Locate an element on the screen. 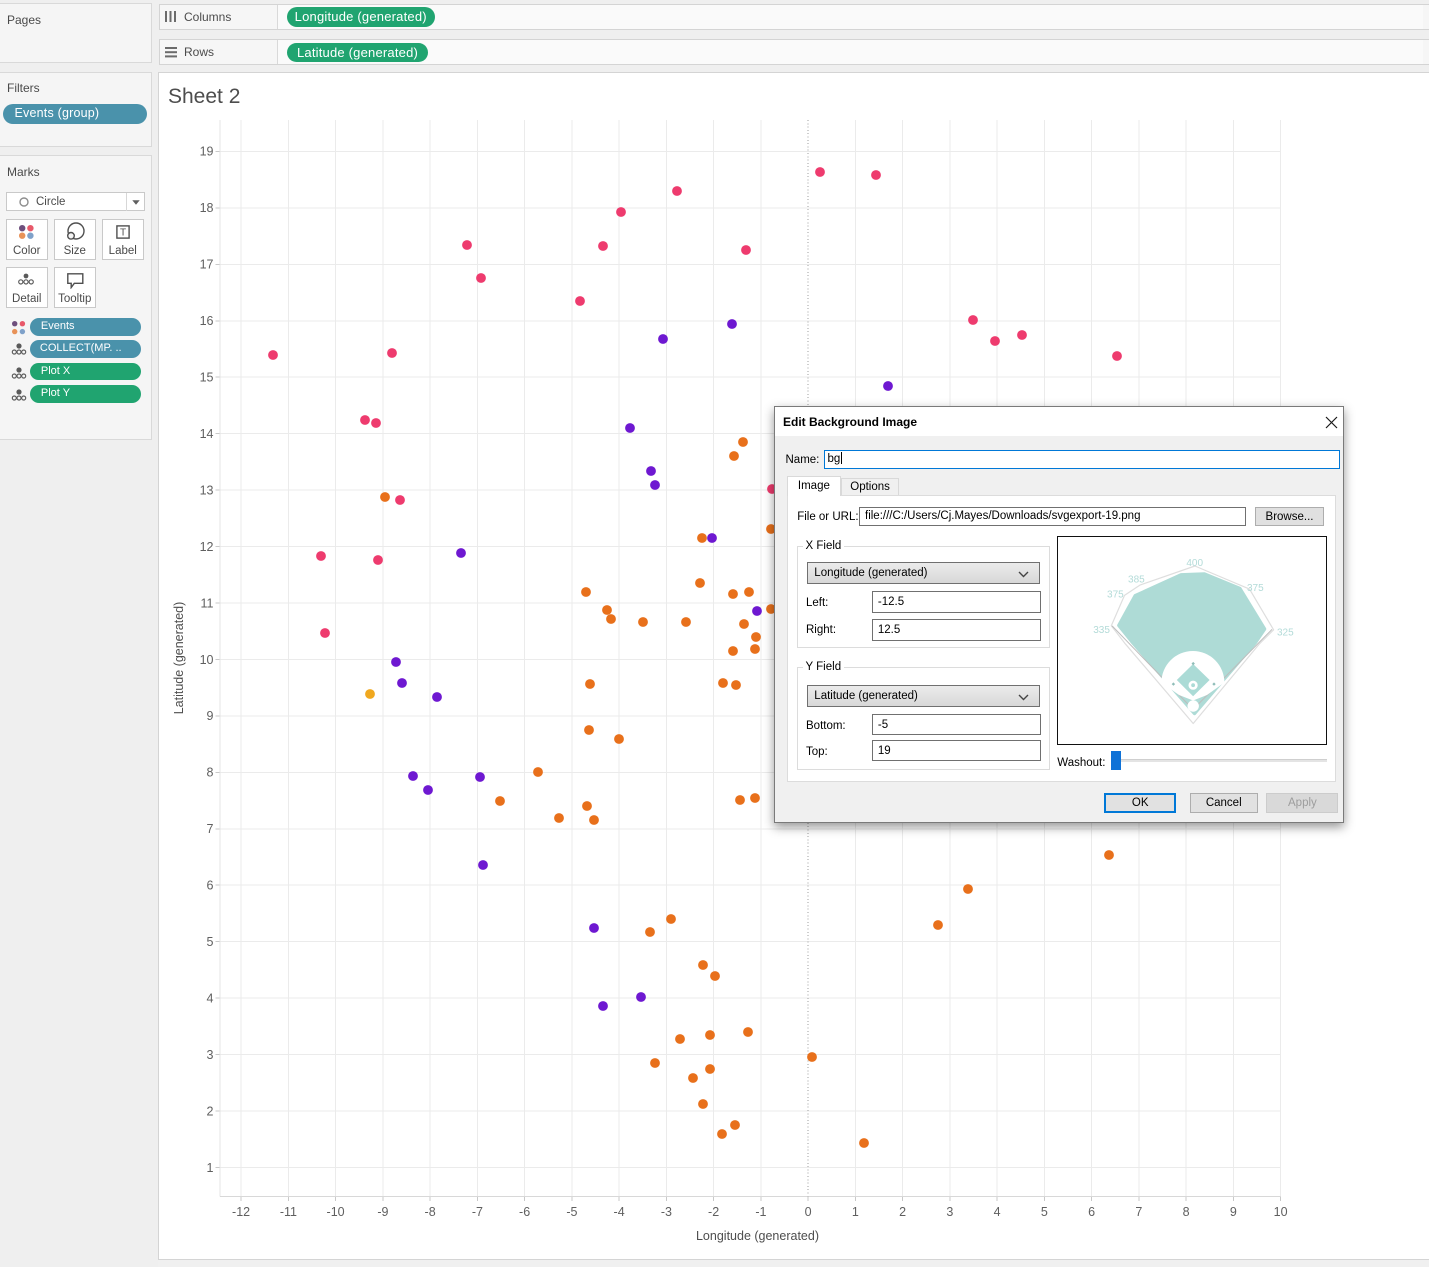  svg-text: -3 is located at coordinates (666, 1212).